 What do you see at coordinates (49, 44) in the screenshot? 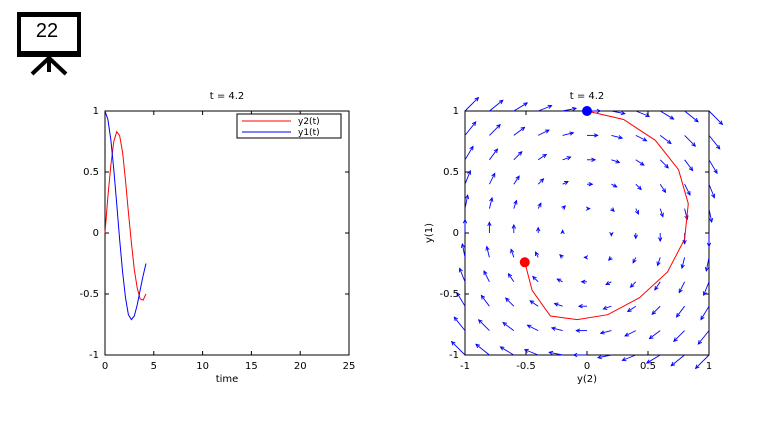
I see `presentation-board-icon` at bounding box center [49, 44].